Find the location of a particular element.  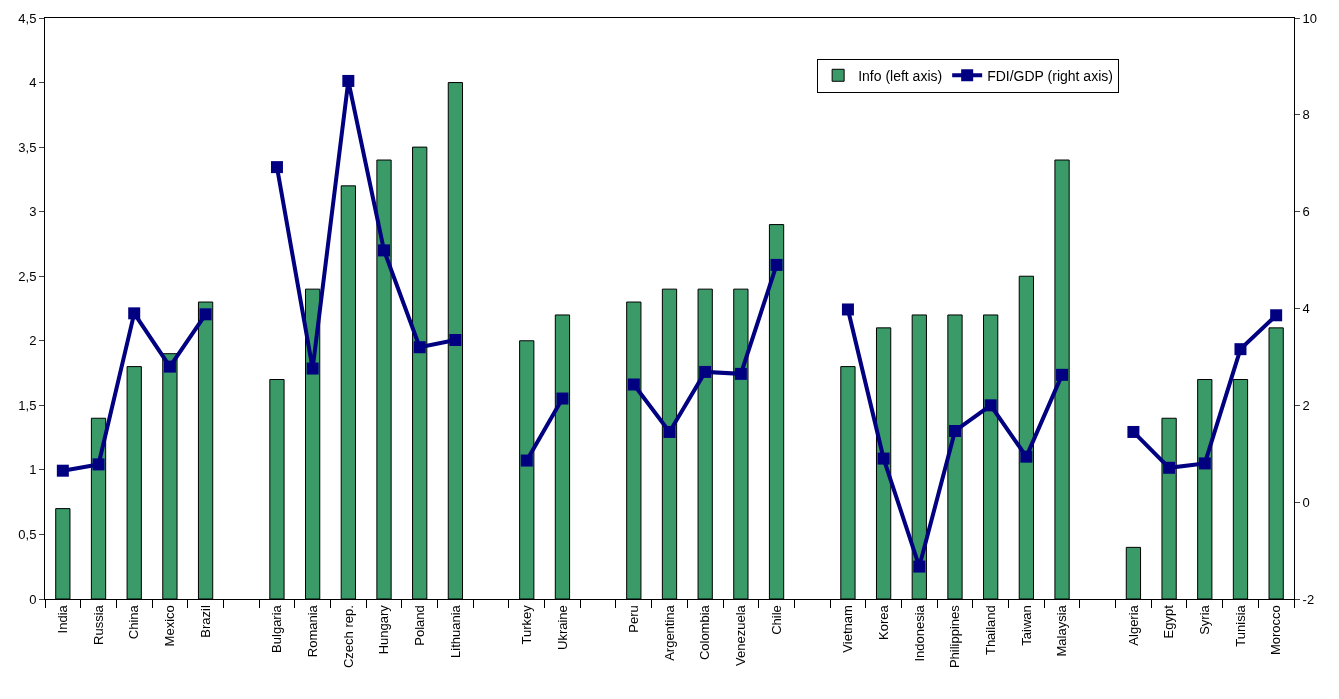

x-tick-label: Taiwan is located at coordinates (1026, 625).